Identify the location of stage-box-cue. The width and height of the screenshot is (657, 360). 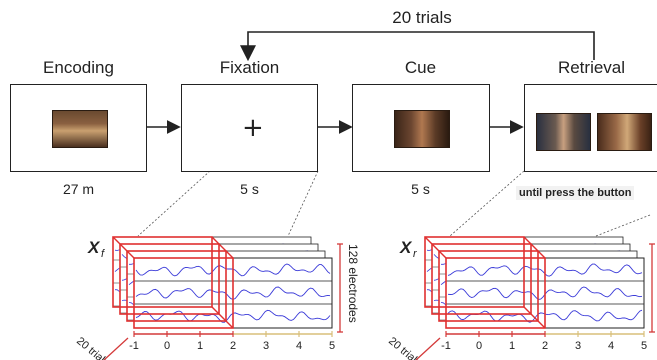
(421, 128).